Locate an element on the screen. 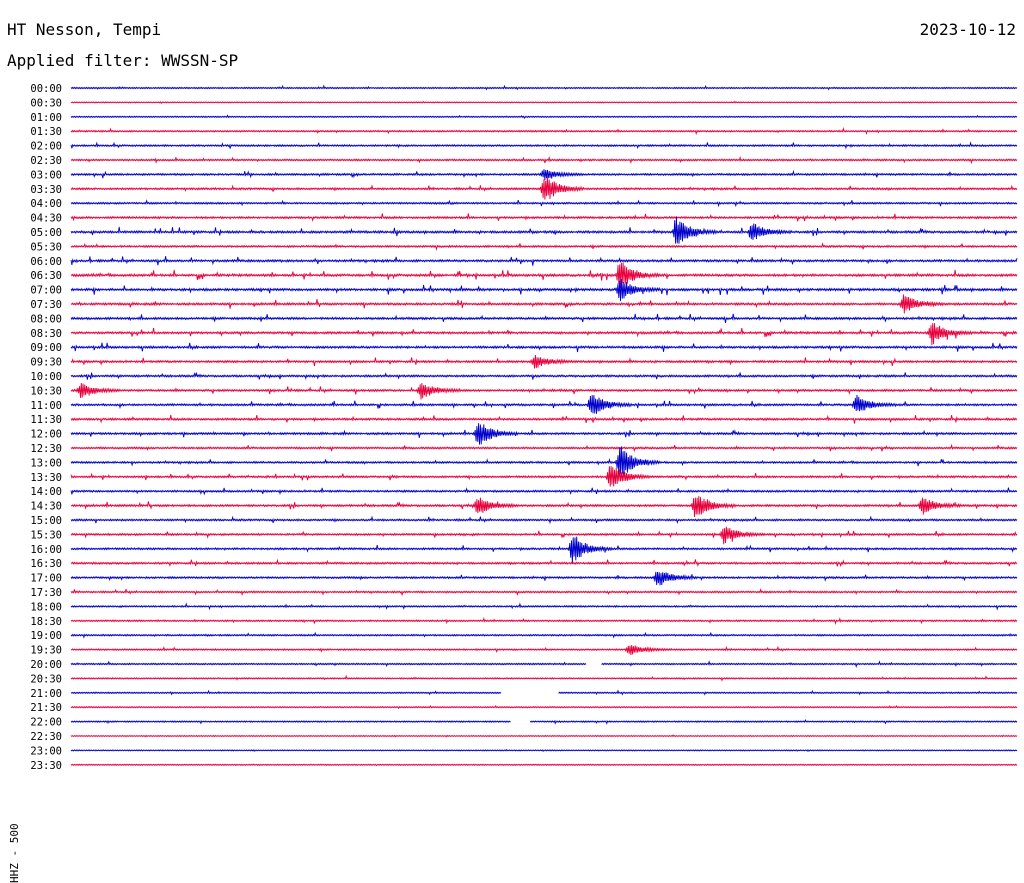  row-time-label: 17:00 is located at coordinates (46, 579).